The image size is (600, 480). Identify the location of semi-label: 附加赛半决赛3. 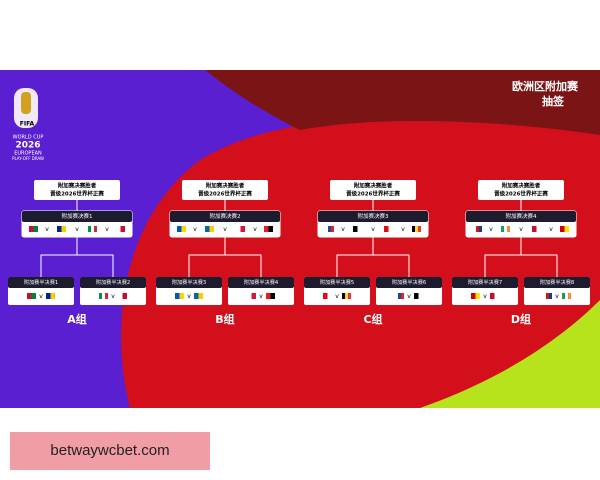
(189, 282).